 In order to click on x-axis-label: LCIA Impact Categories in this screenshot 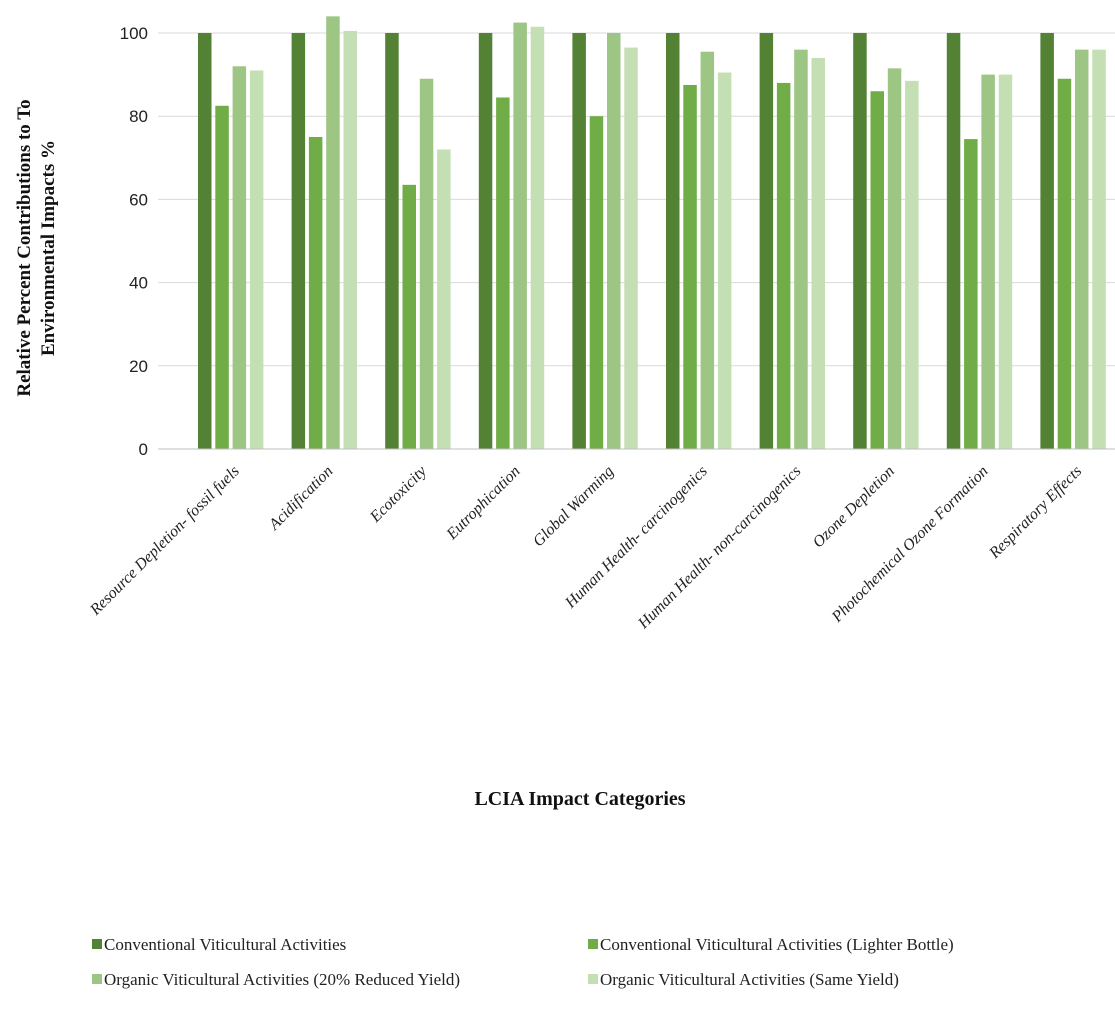, I will do `click(579, 799)`.